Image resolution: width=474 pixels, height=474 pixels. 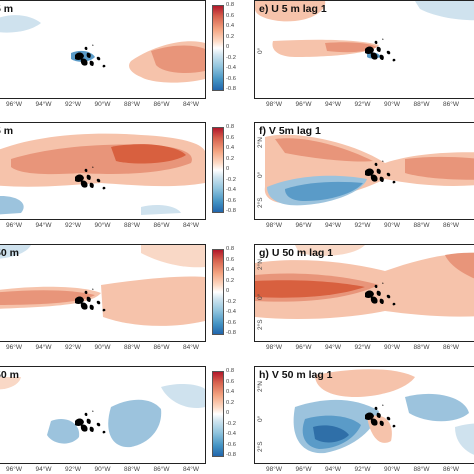 What do you see at coordinates (228, 413) in the screenshot?
I see `colorbar-tick-label: 0` at bounding box center [228, 413].